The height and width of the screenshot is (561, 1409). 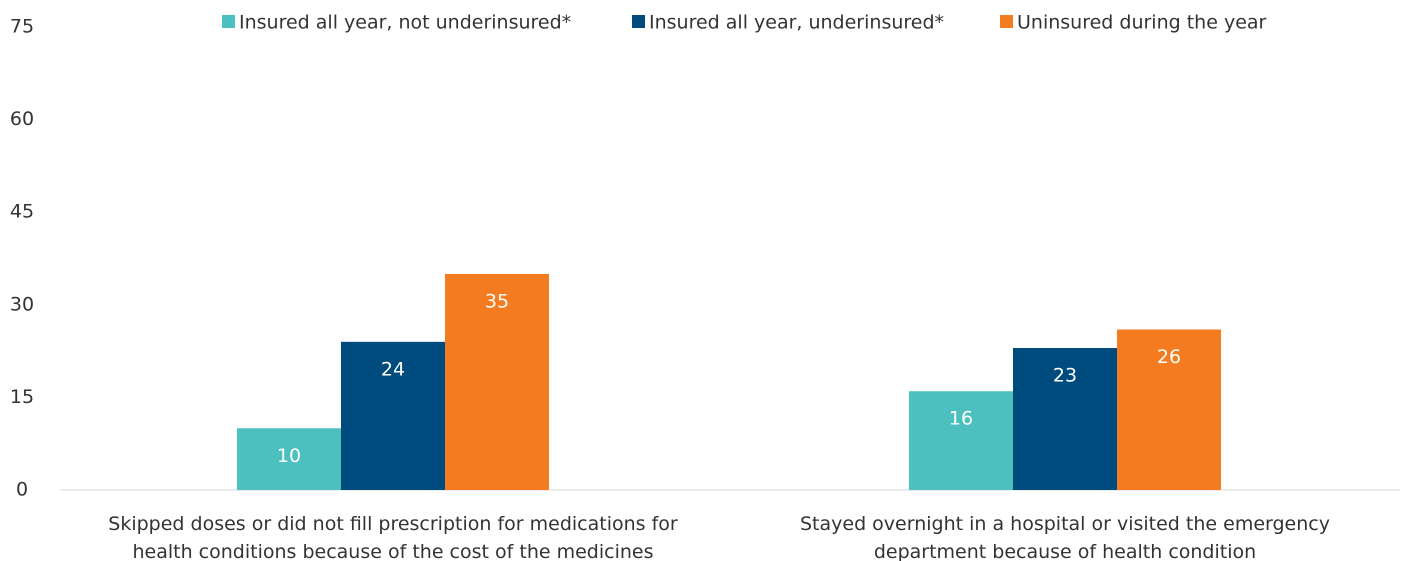 I want to click on y-tick-label: 60, so click(x=22, y=119).